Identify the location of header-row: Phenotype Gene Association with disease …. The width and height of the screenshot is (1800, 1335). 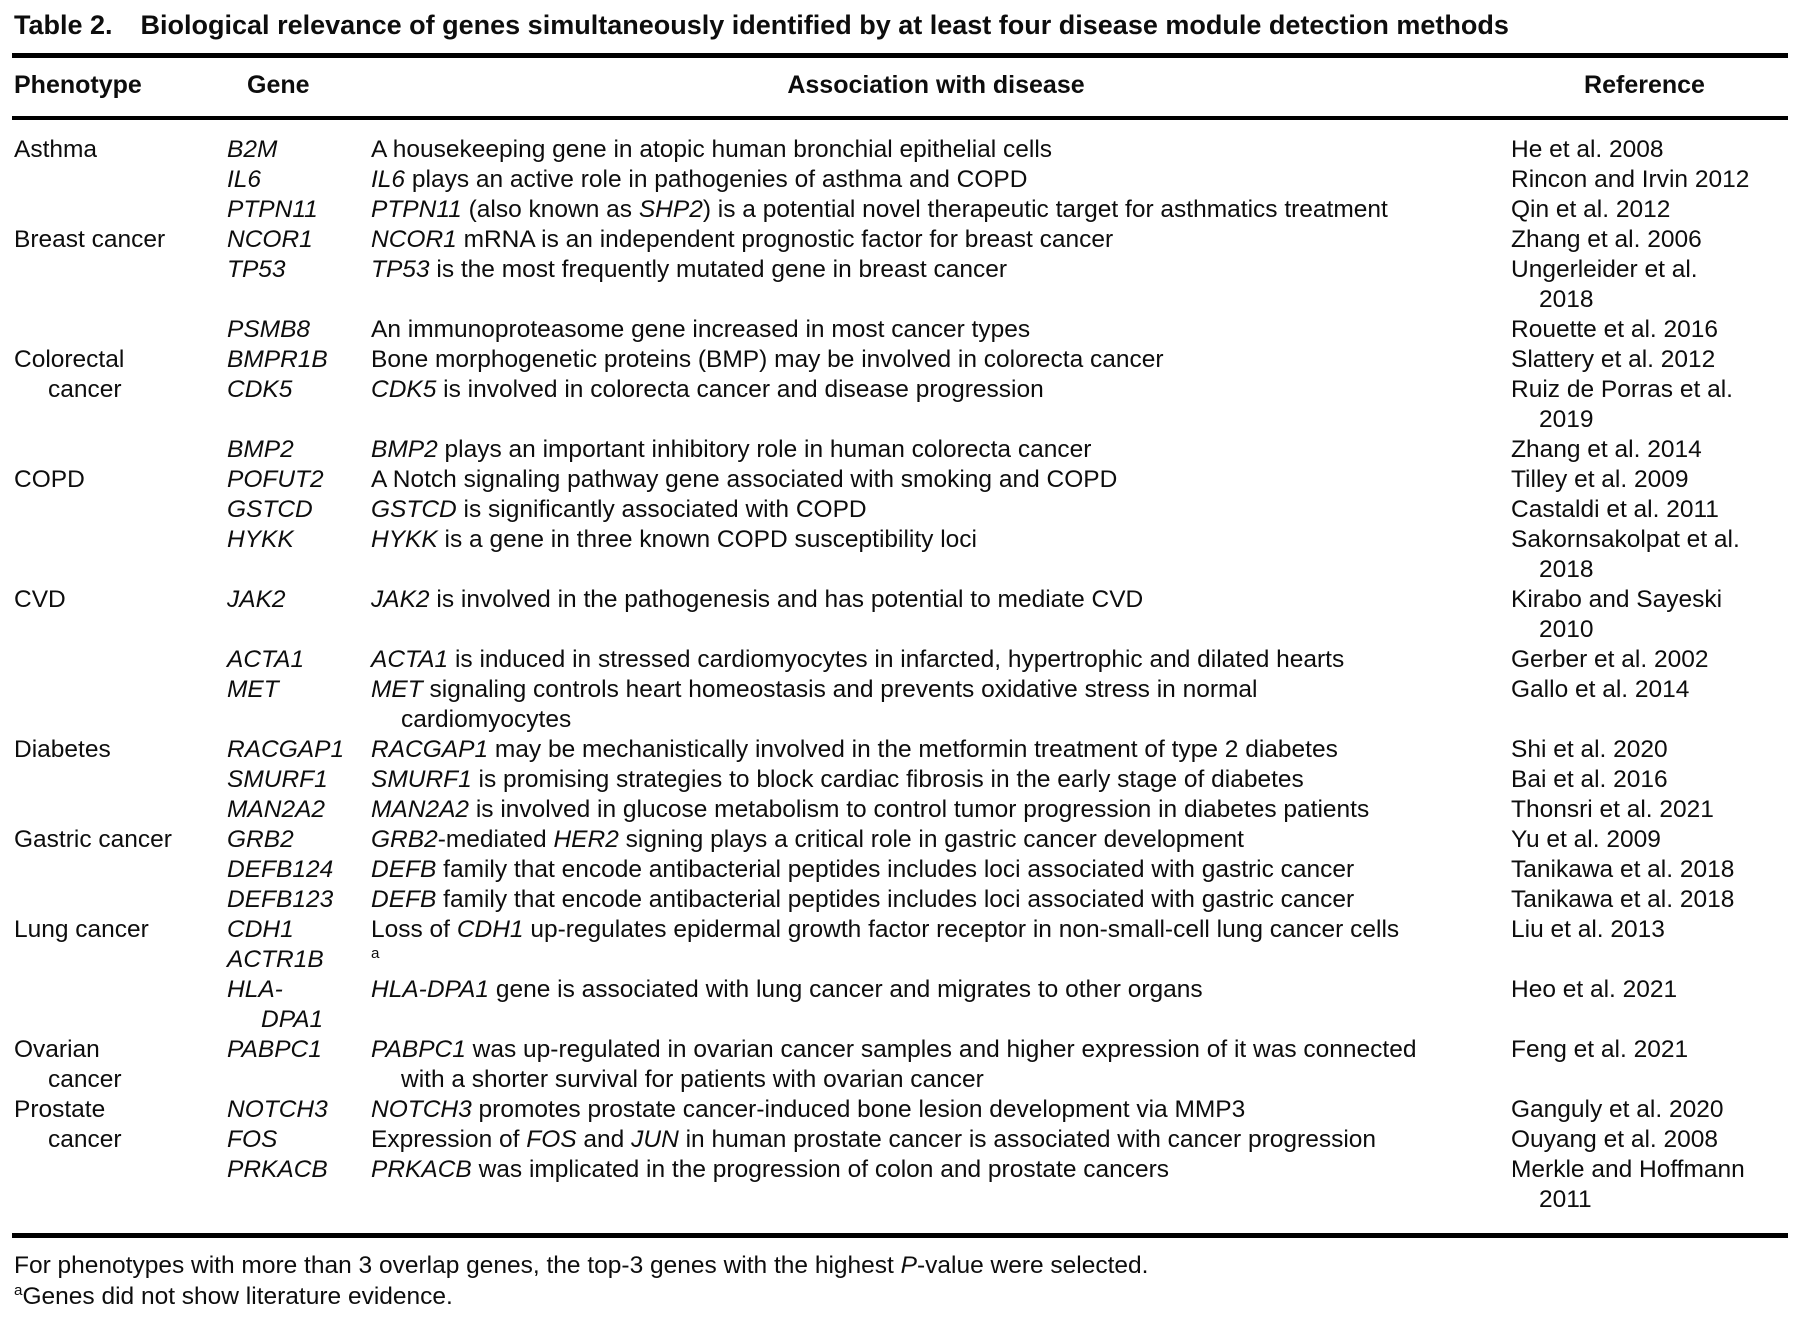
(900, 87).